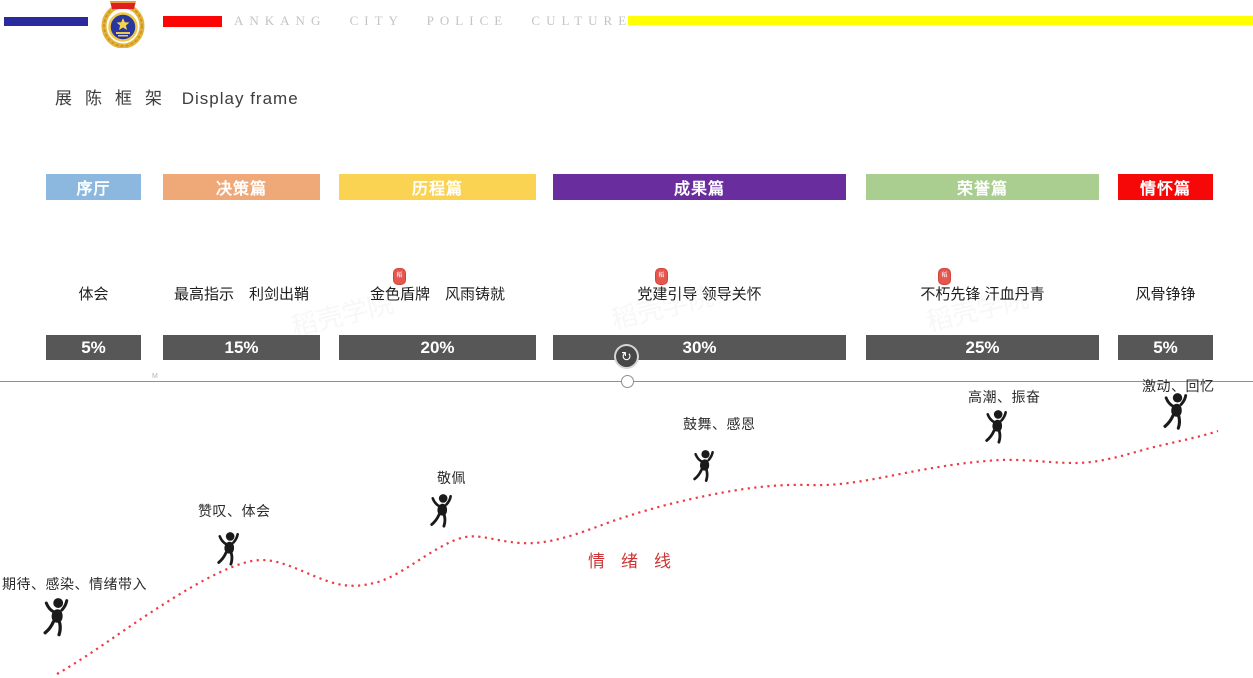 The image size is (1253, 678). What do you see at coordinates (1004, 397) in the screenshot?
I see `milestone-label-5: 高潮、振奋` at bounding box center [1004, 397].